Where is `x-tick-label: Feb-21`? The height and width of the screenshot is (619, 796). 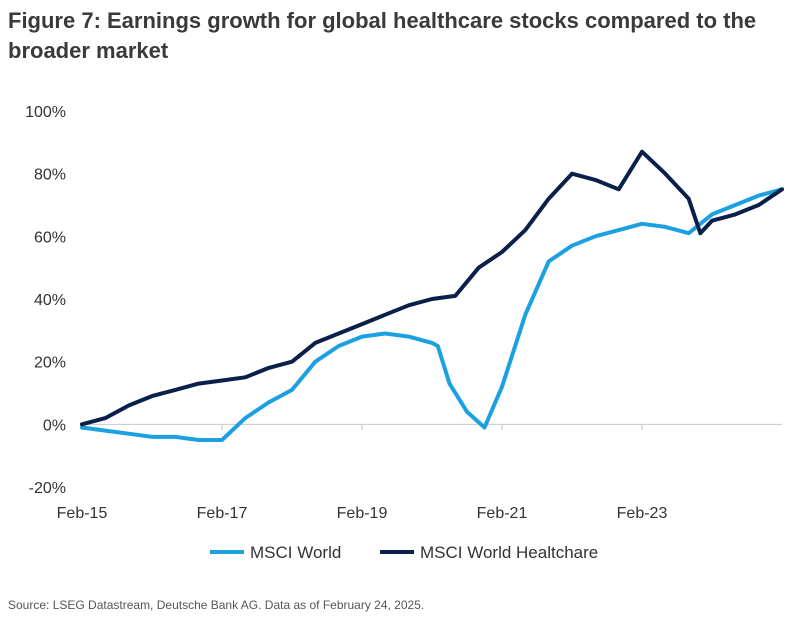 x-tick-label: Feb-21 is located at coordinates (502, 513).